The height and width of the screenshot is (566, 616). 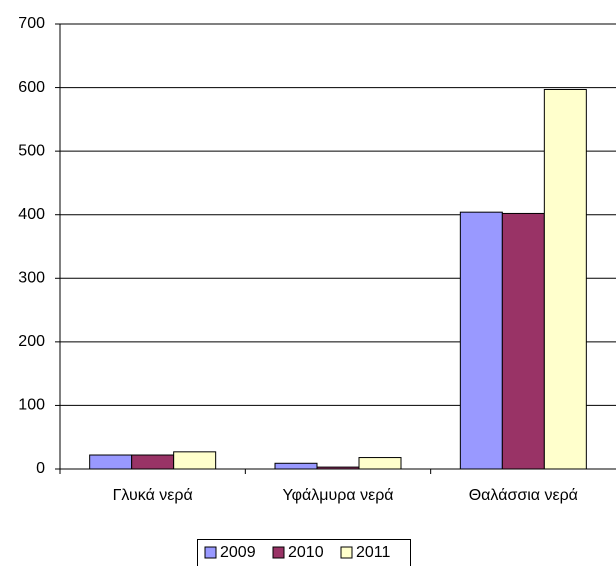 I want to click on legend-label: 2010, so click(x=306, y=552).